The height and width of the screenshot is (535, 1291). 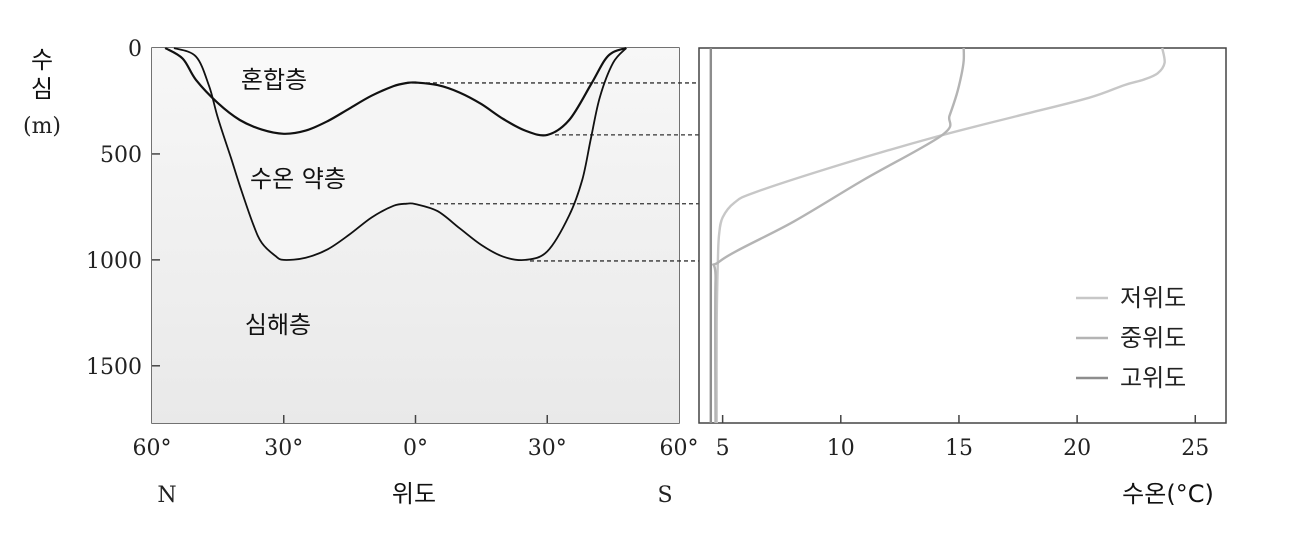 I want to click on depth-axis-ticks: 0 500 1000 1500, so click(x=123, y=208).